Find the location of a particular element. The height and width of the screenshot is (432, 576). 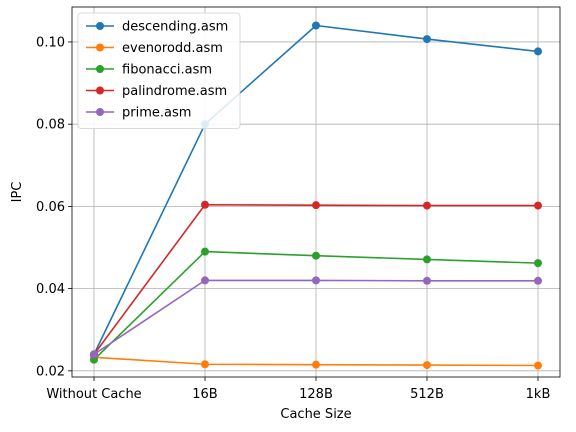

legend-label: evenorodd.asm is located at coordinates (172, 48).